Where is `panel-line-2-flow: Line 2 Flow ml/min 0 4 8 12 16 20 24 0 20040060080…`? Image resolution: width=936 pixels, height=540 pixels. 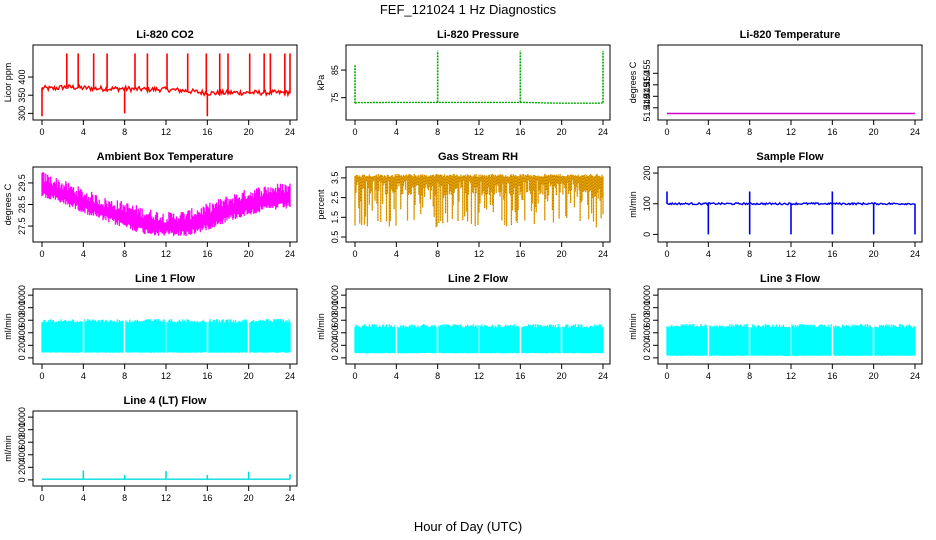
panel-line-2-flow: Line 2 Flow ml/min 0 4 8 12 16 20 24 0 20040060080… is located at coordinates (463, 327).